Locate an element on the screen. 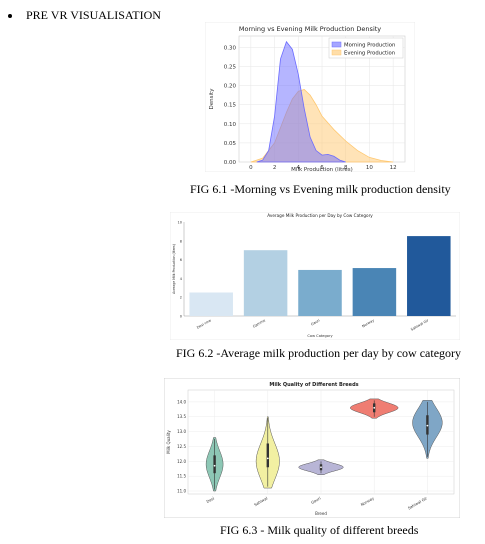 The image size is (485, 544). y-tick-label: 2 is located at coordinates (181, 298).